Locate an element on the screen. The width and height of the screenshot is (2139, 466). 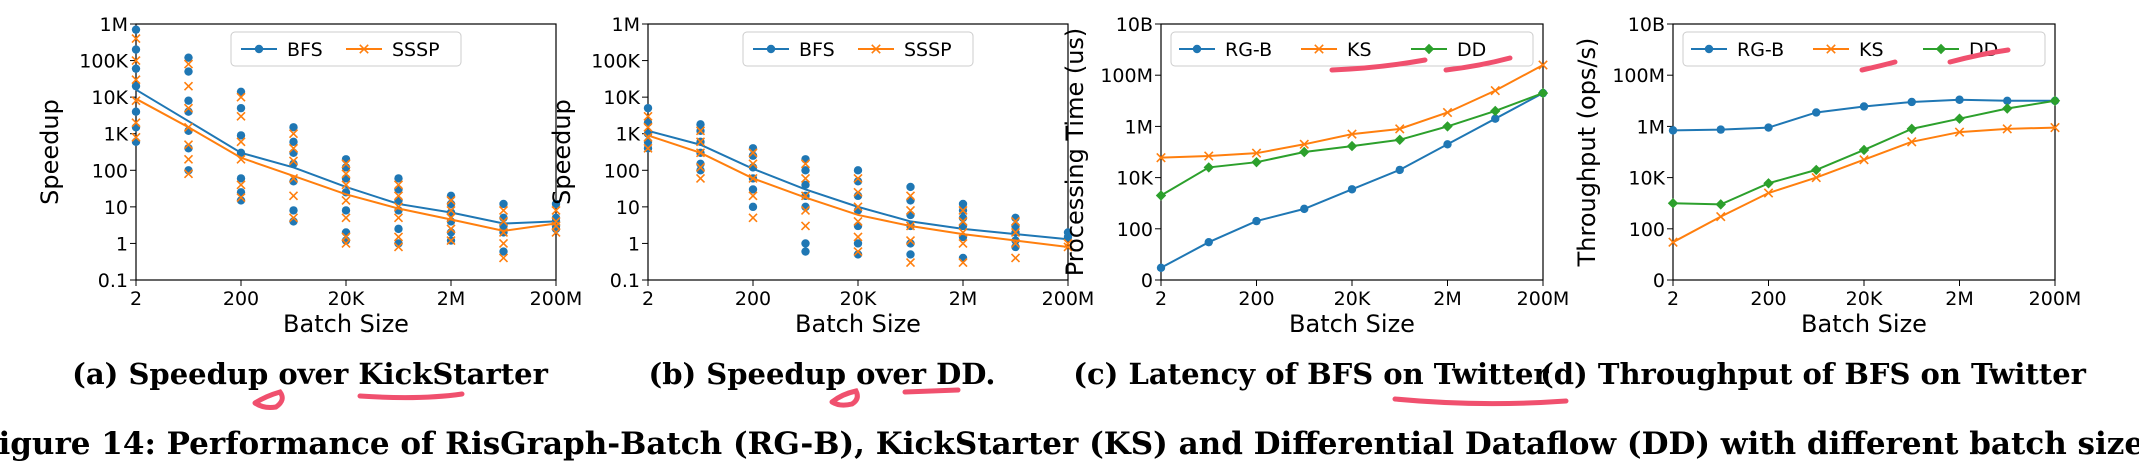
series-dd is located at coordinates (1864, 152).